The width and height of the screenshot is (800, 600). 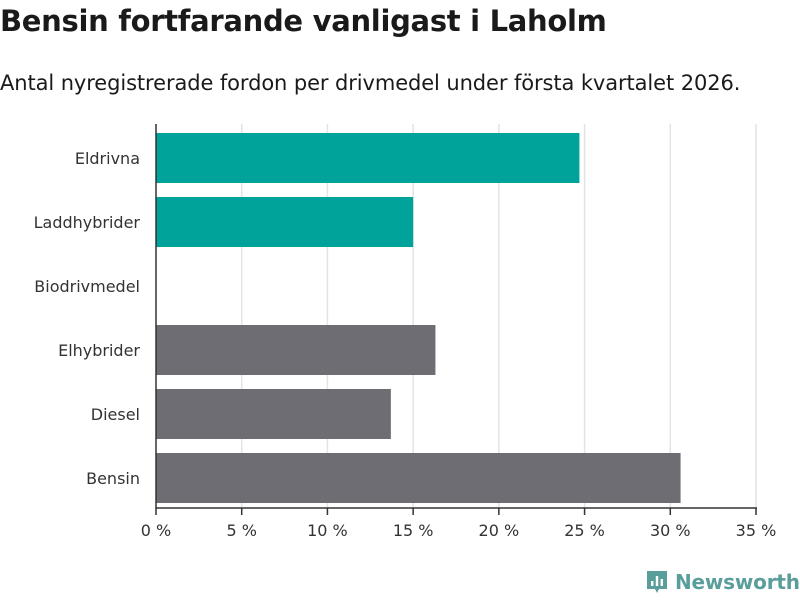 I want to click on x-tick-label-6: 30 %, so click(x=670, y=530).